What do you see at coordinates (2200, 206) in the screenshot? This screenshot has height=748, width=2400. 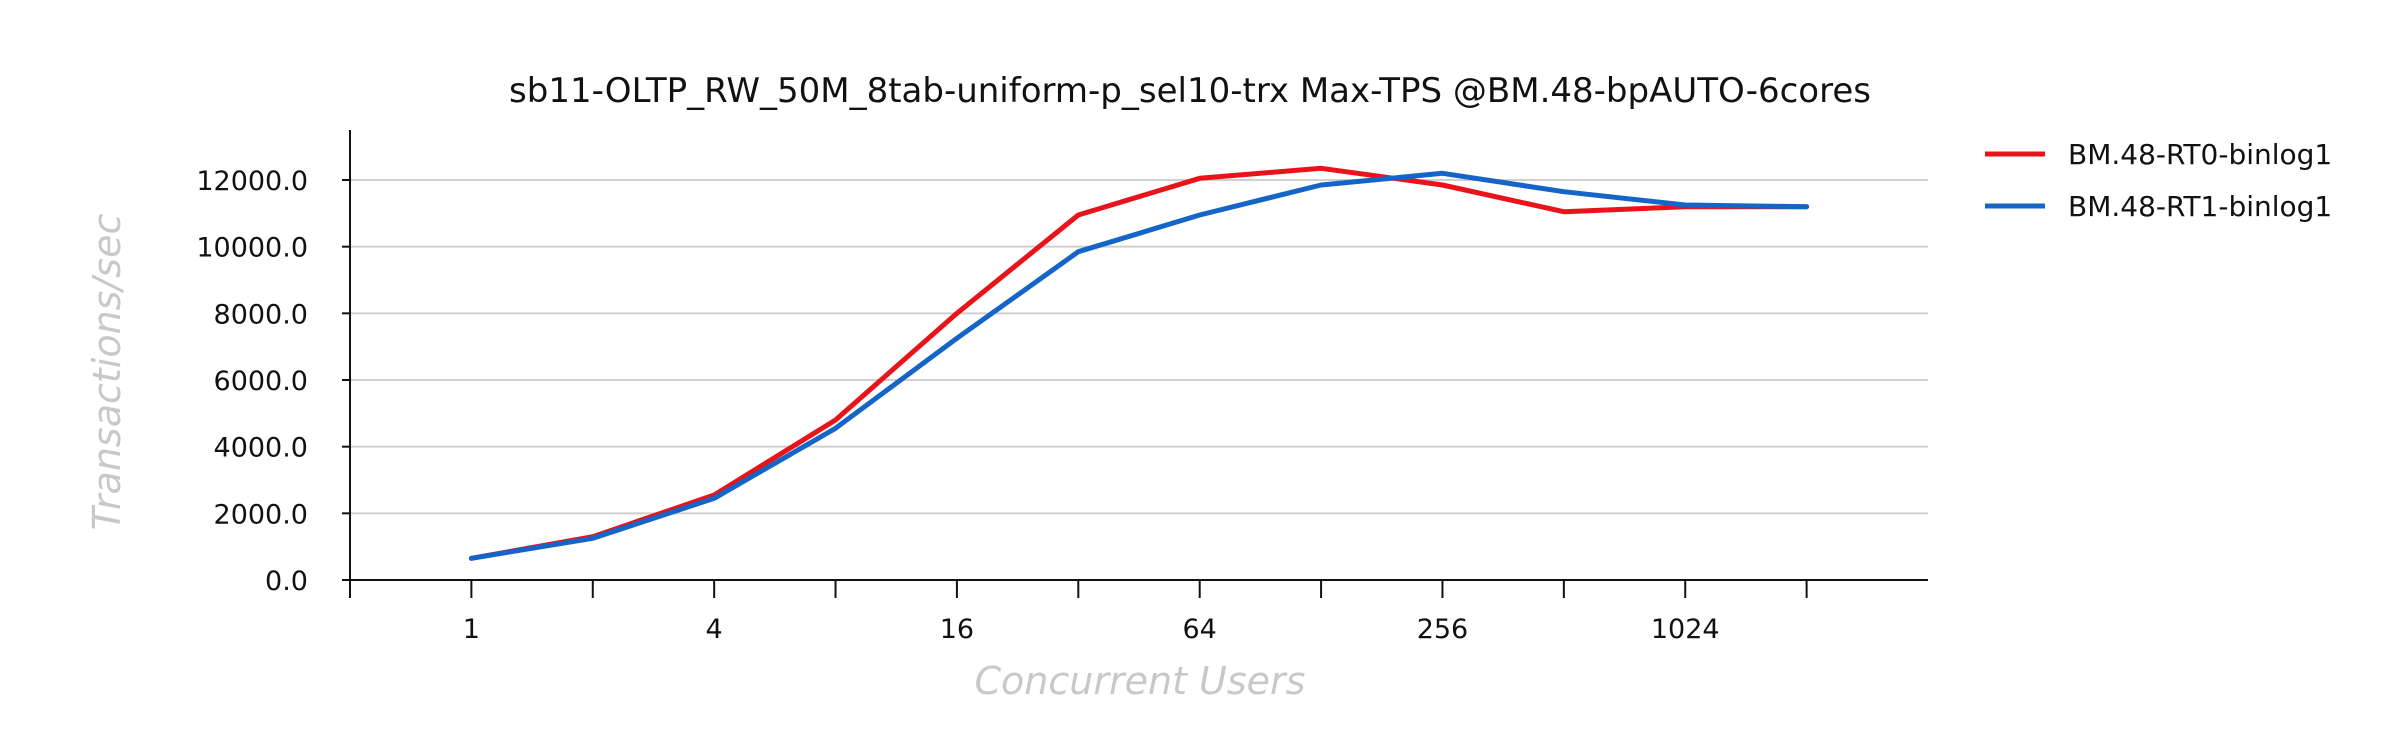 I see `legend-label: BM.48-RT1-binlog1` at bounding box center [2200, 206].